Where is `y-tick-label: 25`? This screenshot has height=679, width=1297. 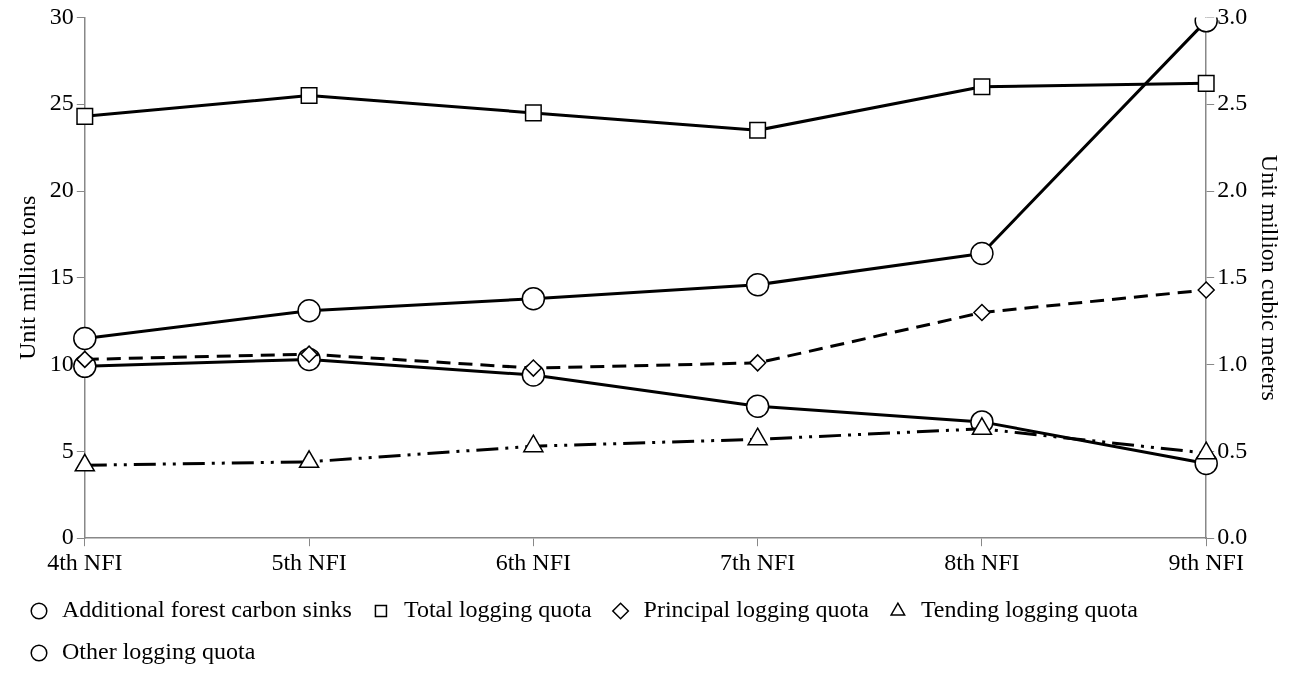 y-tick-label: 25 is located at coordinates (61, 102).